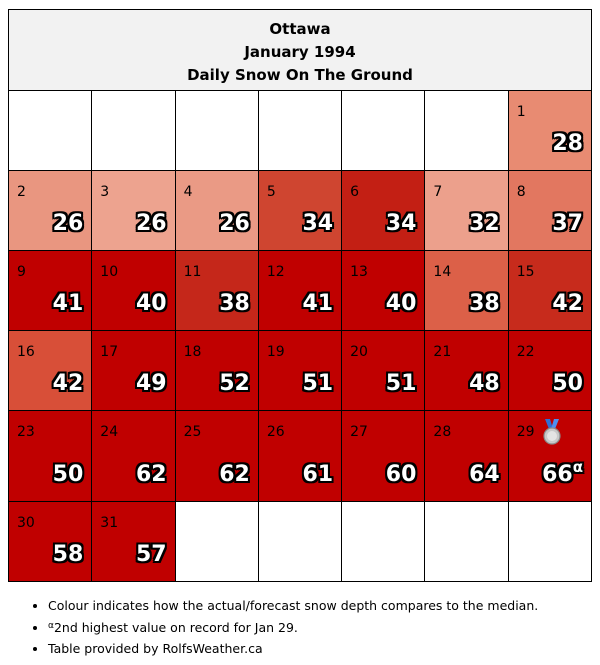 This screenshot has width=600, height=665. Describe the element at coordinates (133, 370) in the screenshot. I see `day-cell: 17 49` at that location.